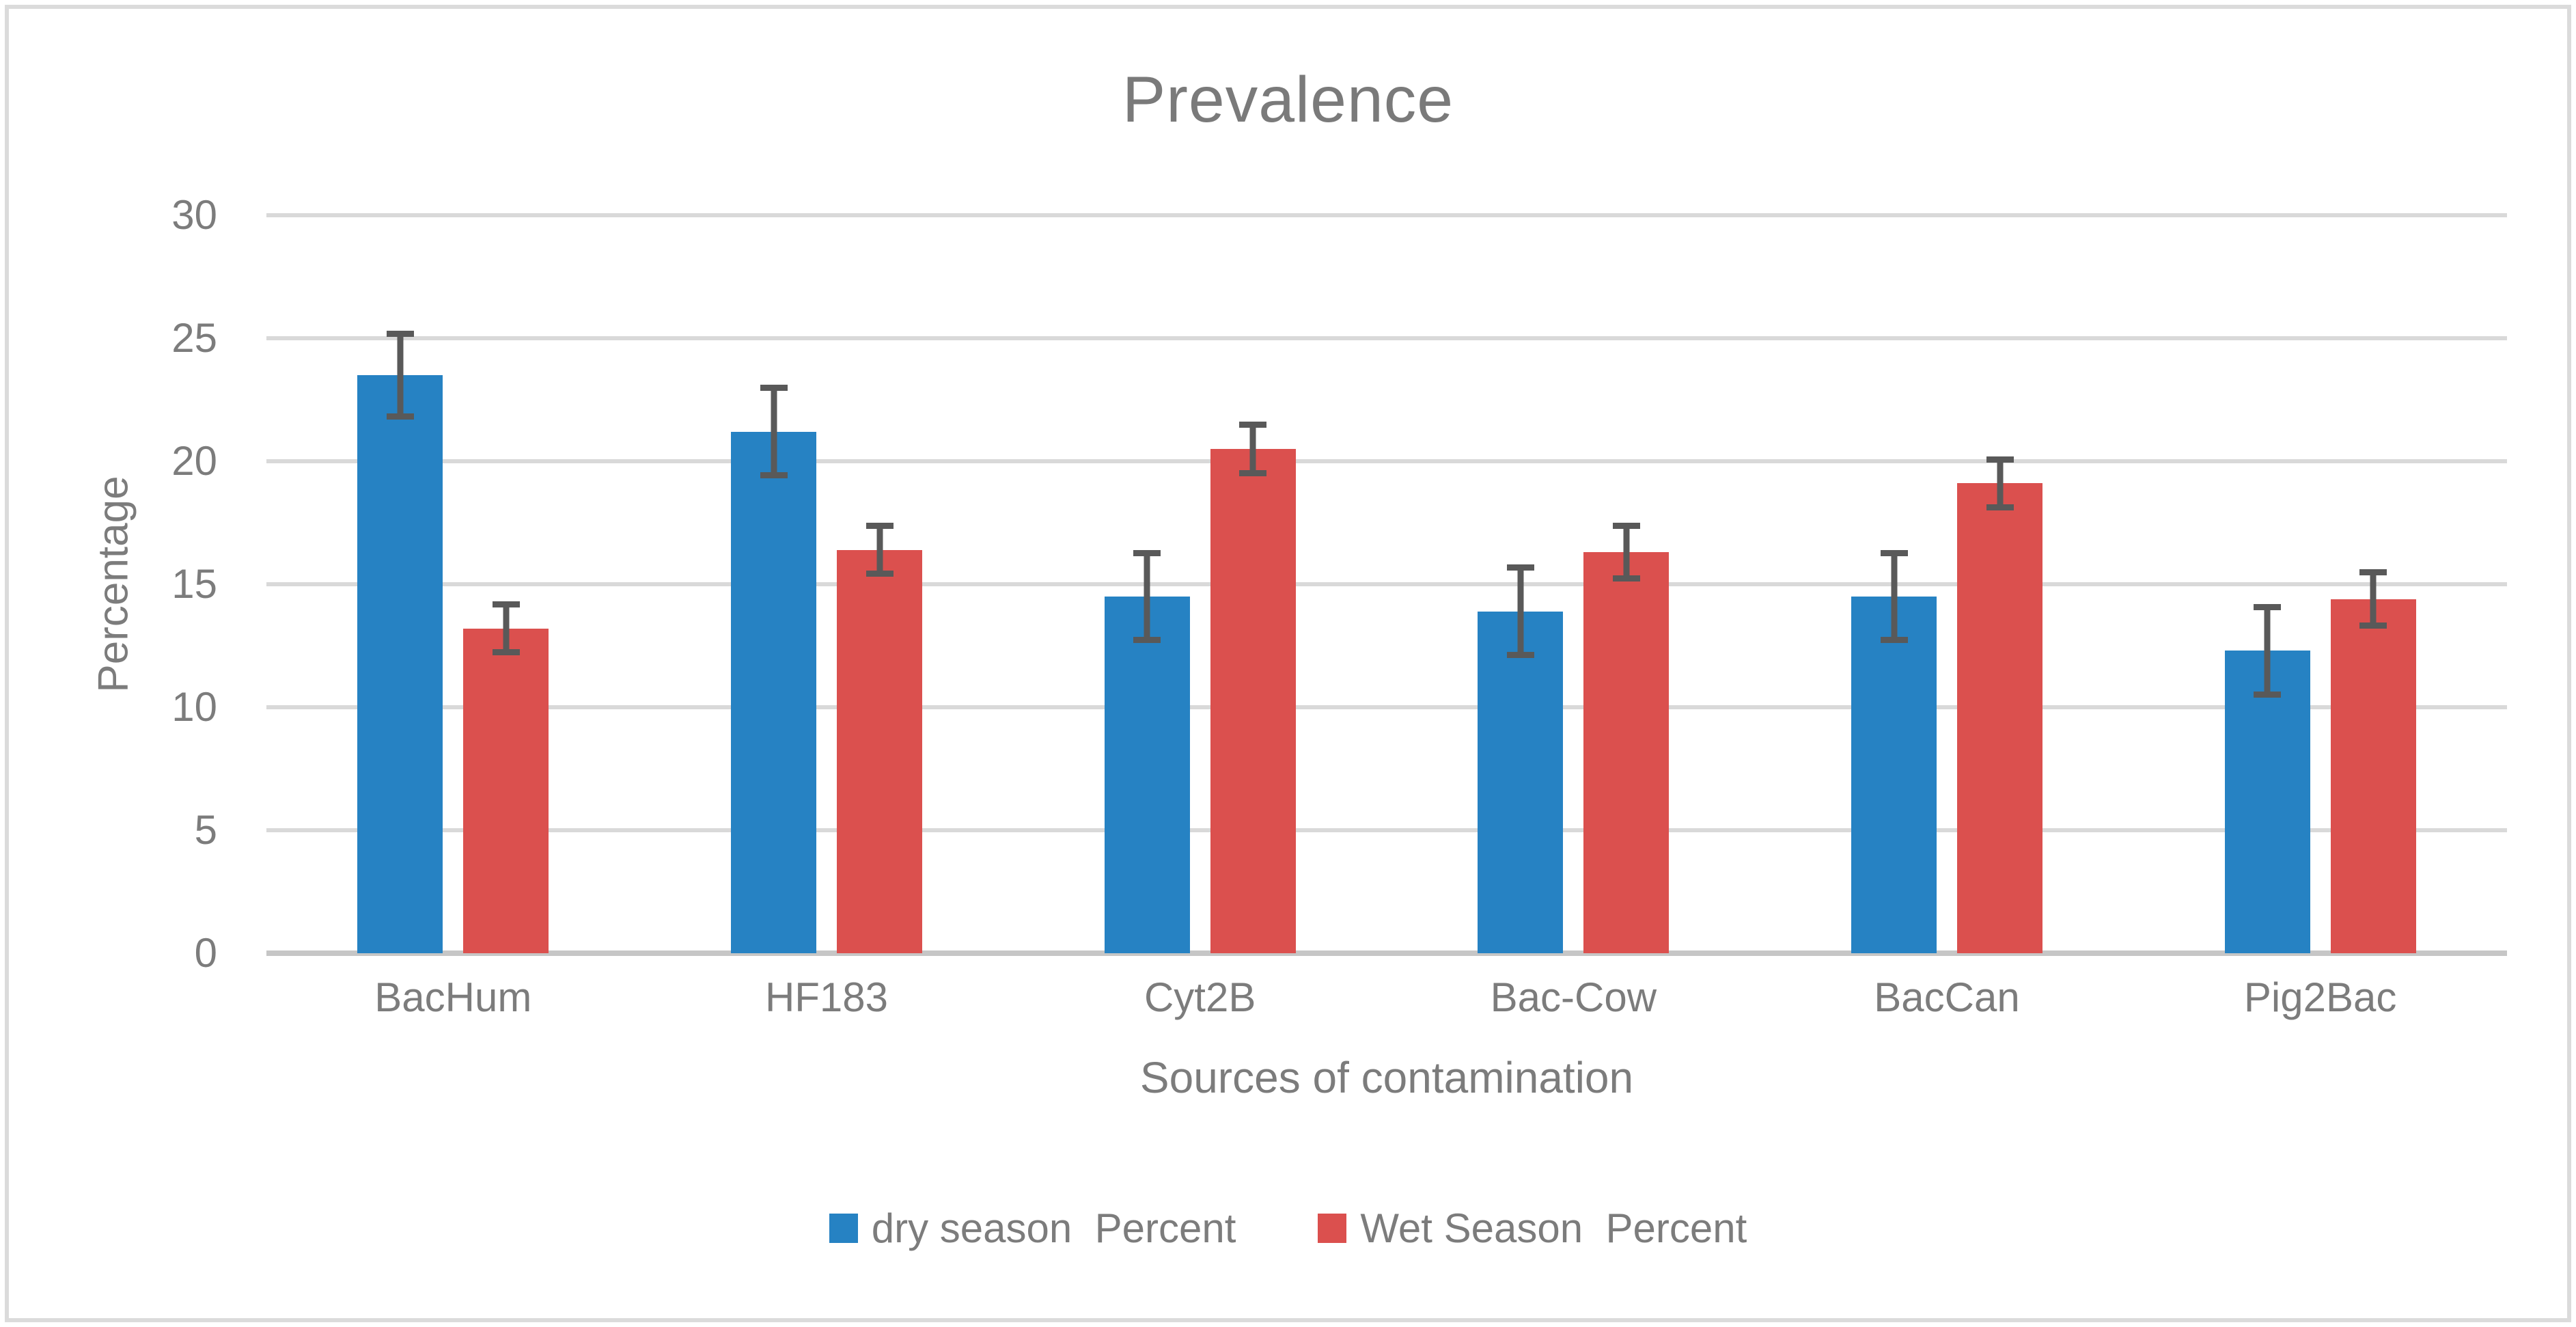  I want to click on bar-group-Bac-Cow, so click(1573, 584).